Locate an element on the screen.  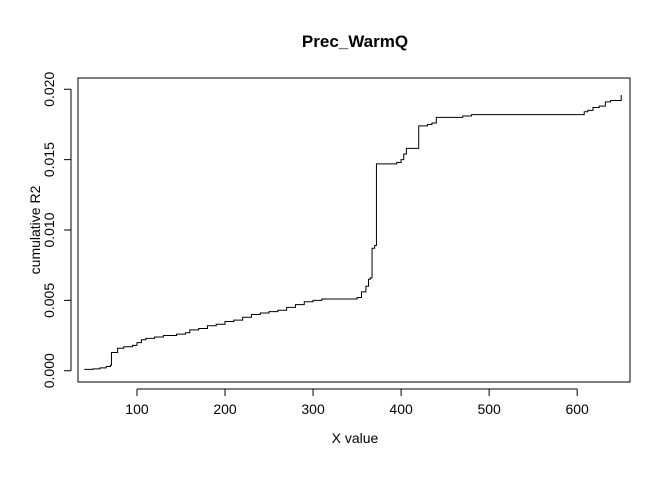
x-tick-label: 200 is located at coordinates (225, 409).